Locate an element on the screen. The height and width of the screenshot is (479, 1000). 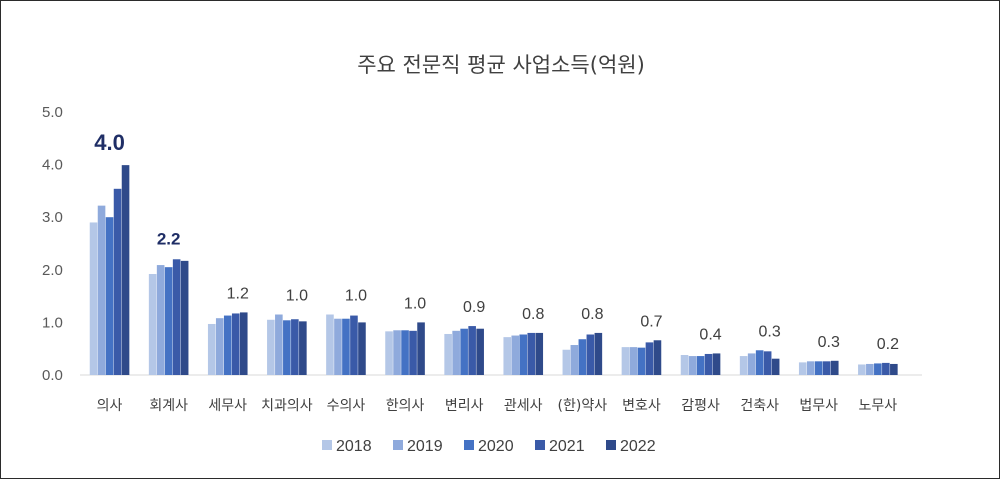
category-label: 감평사 is located at coordinates (700, 406).